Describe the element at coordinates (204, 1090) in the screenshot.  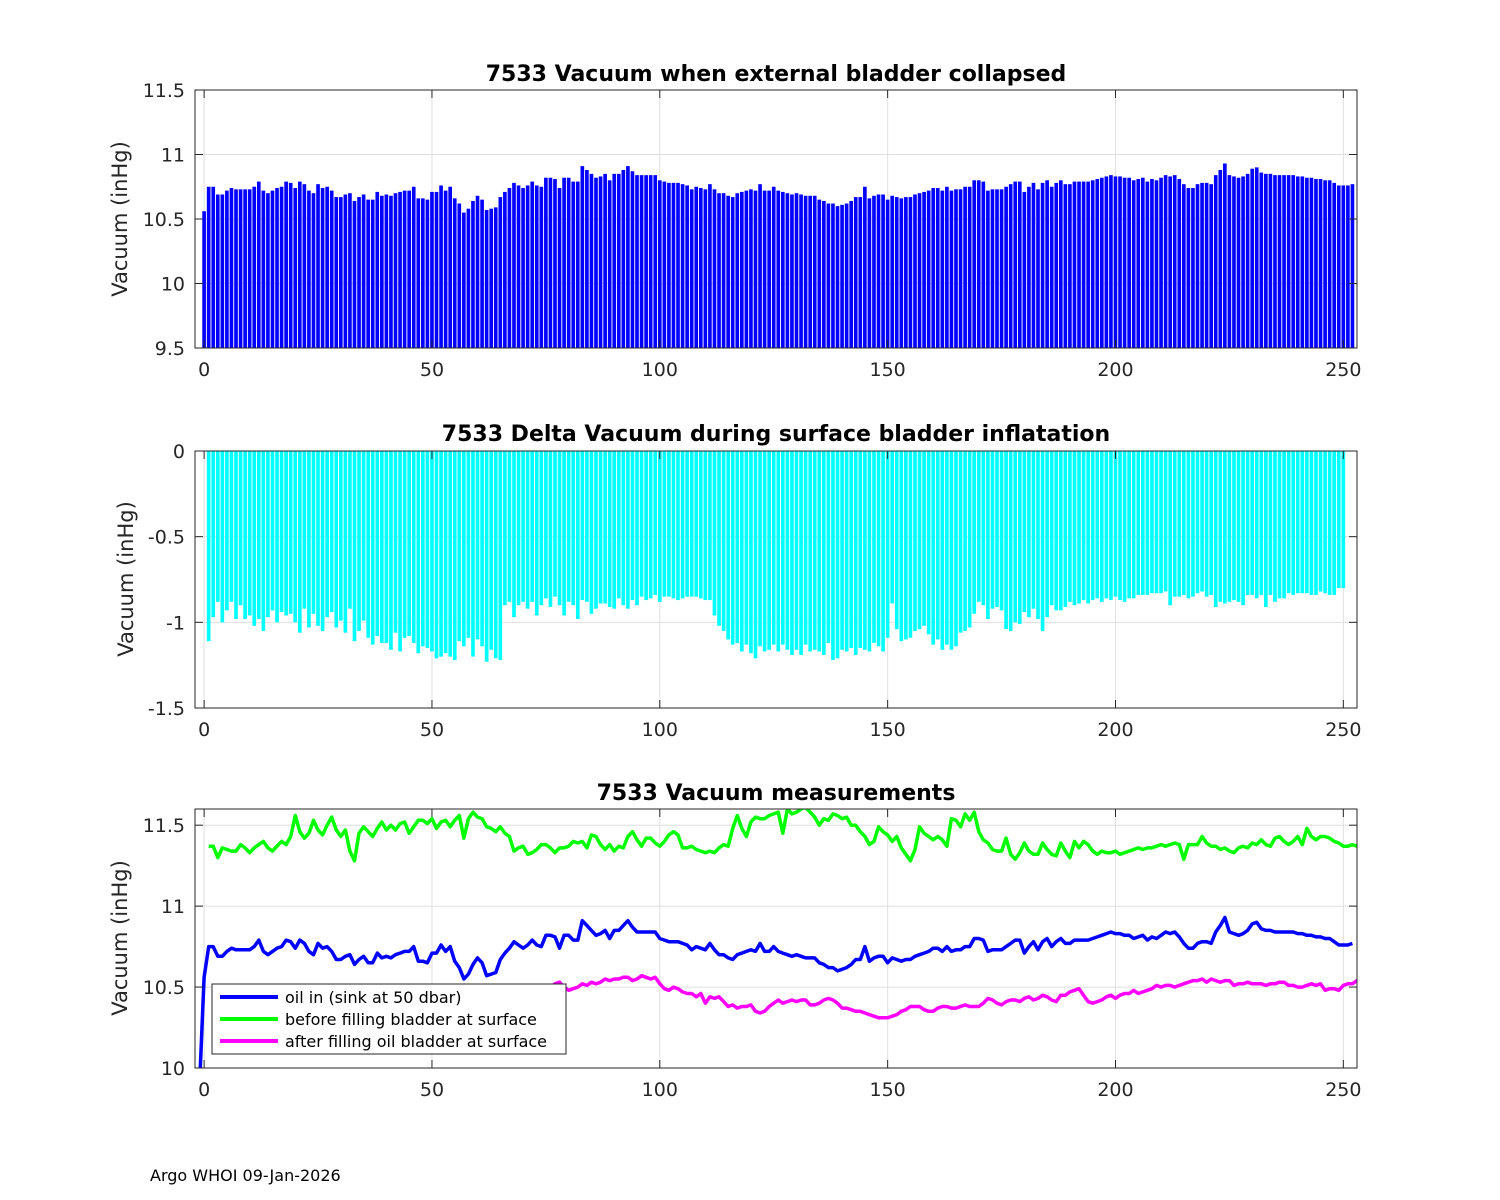
I see `x-tick-label: 0` at that location.